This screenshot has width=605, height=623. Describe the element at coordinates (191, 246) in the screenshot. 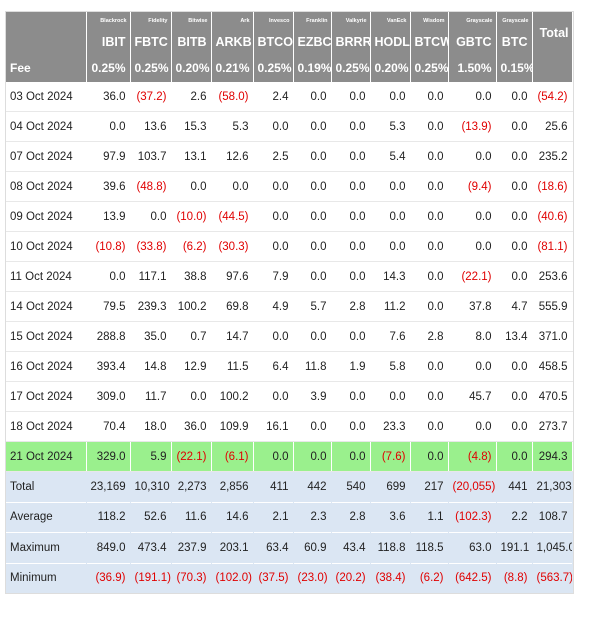

I see `flow-cell: (6.2)` at that location.